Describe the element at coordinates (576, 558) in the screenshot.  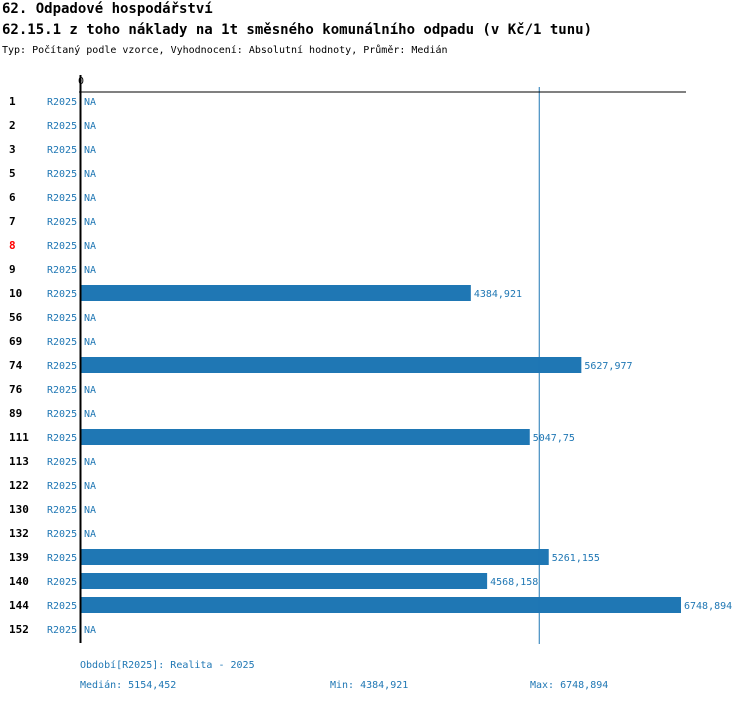
I see `data-label: 5261,155` at that location.